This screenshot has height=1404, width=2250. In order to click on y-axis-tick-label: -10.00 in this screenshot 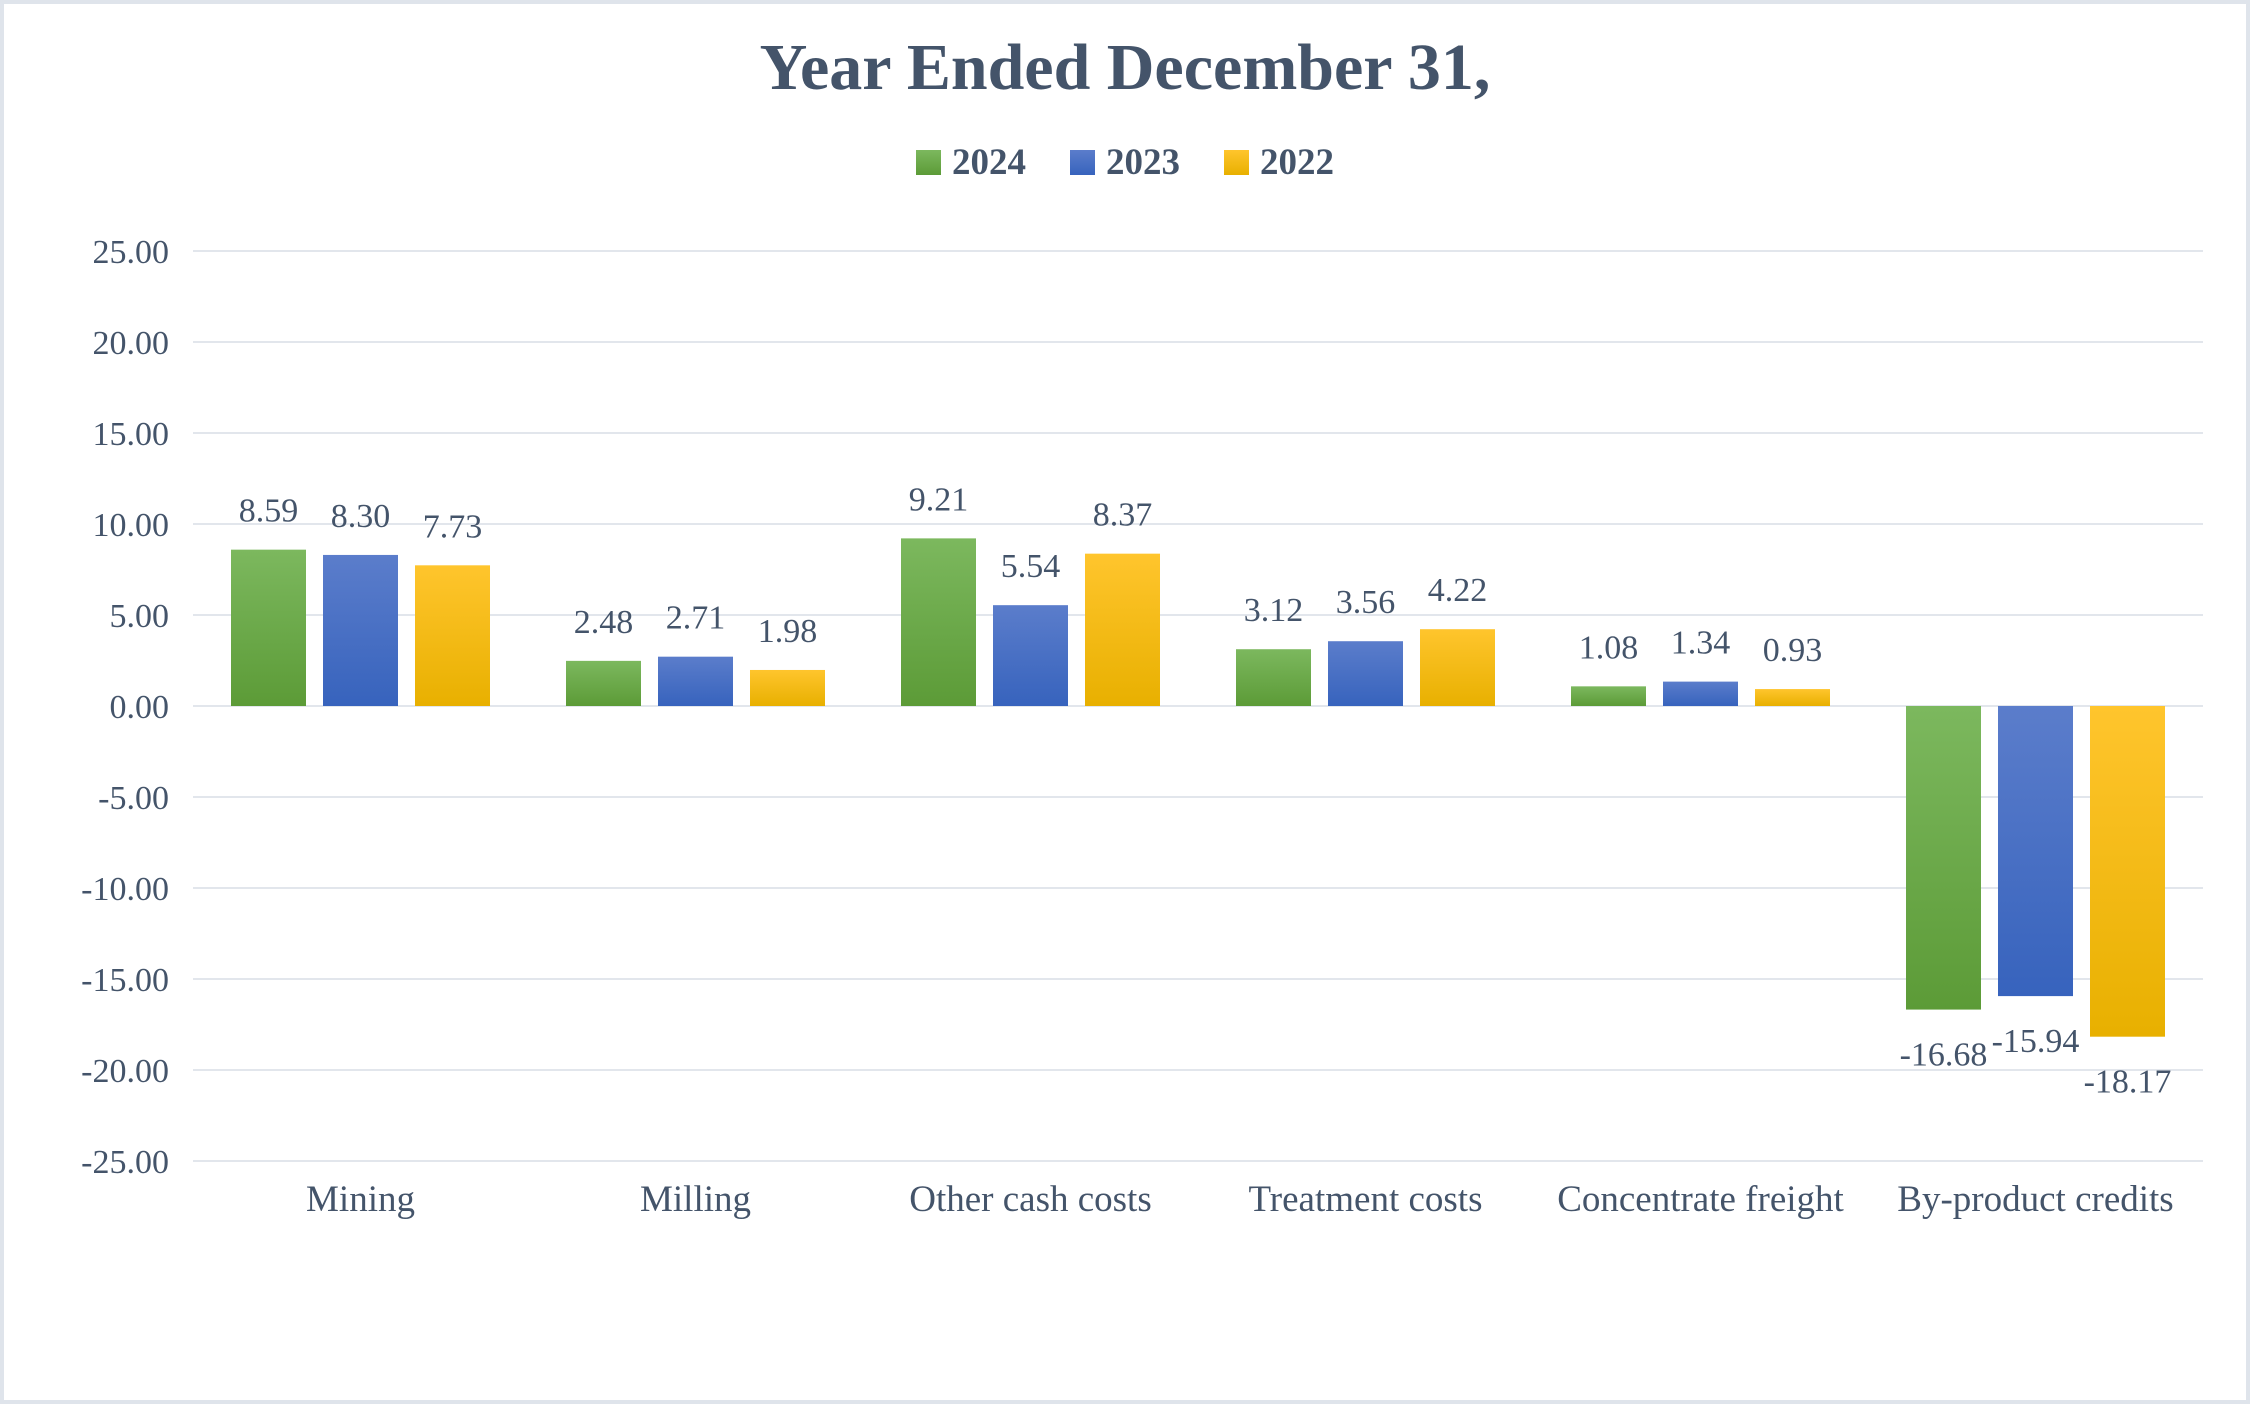, I will do `click(125, 889)`.